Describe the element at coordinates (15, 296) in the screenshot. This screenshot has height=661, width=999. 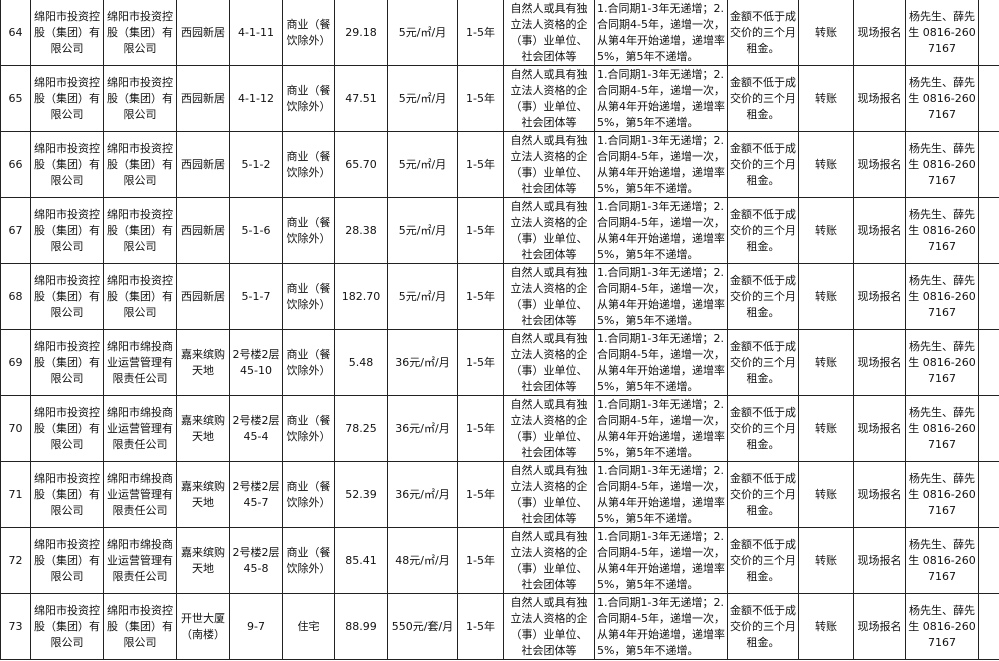
I see `cell-no: 68` at that location.